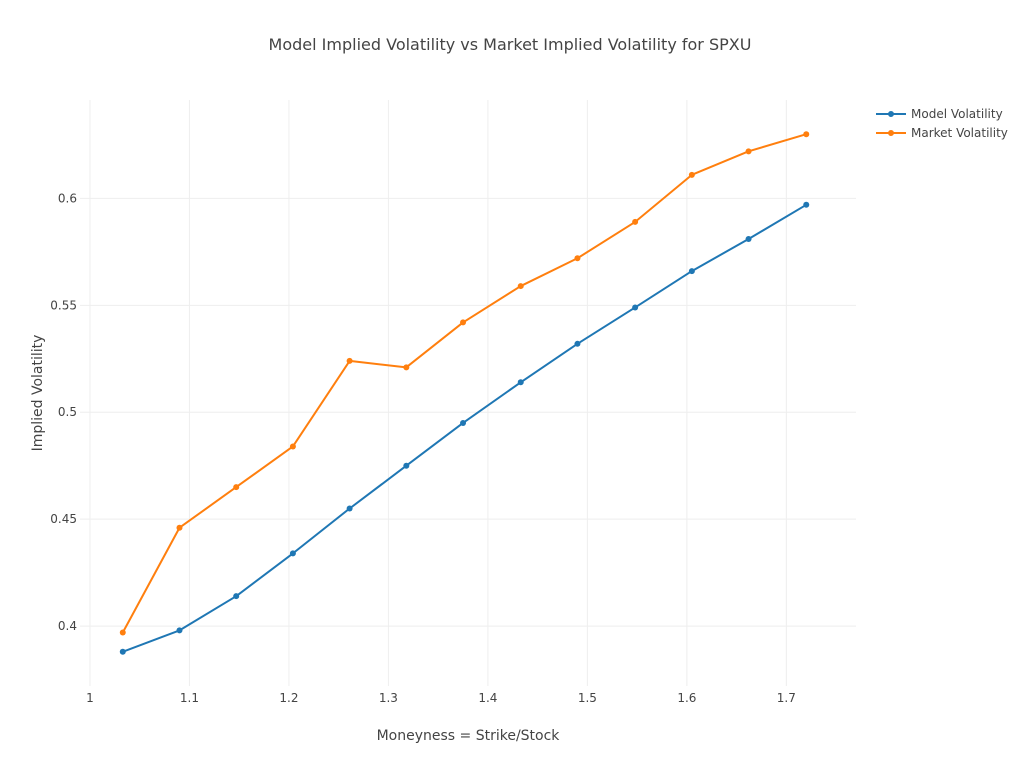 The height and width of the screenshot is (768, 1020). Describe the element at coordinates (469, 736) in the screenshot. I see `x-axis-title: Moneyness = Strike/Stock` at that location.